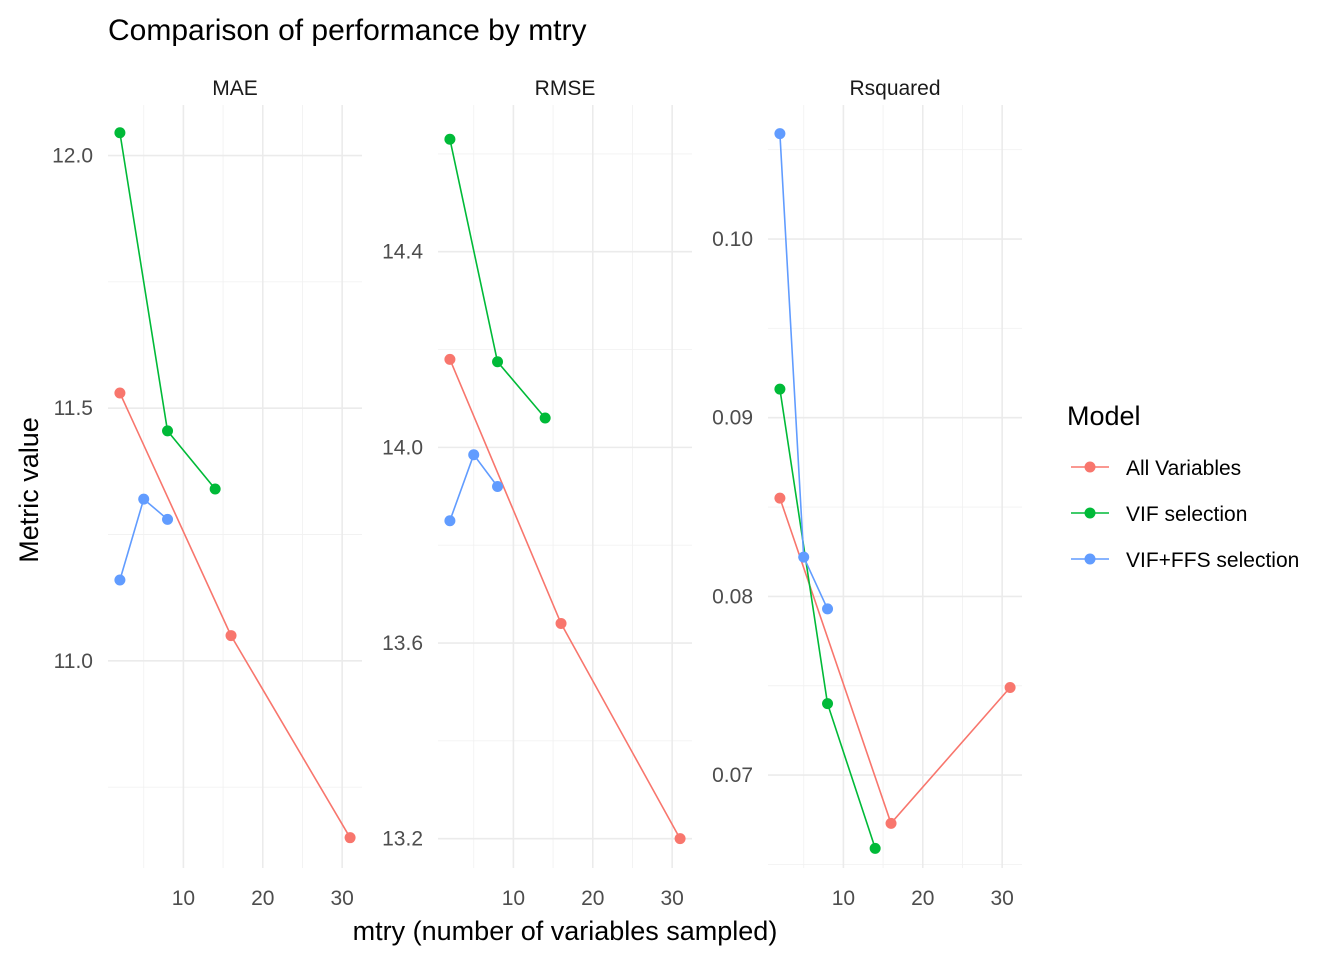 This screenshot has height=960, width=1344. Describe the element at coordinates (1186, 514) in the screenshot. I see `legend-label: VIF selection` at that location.